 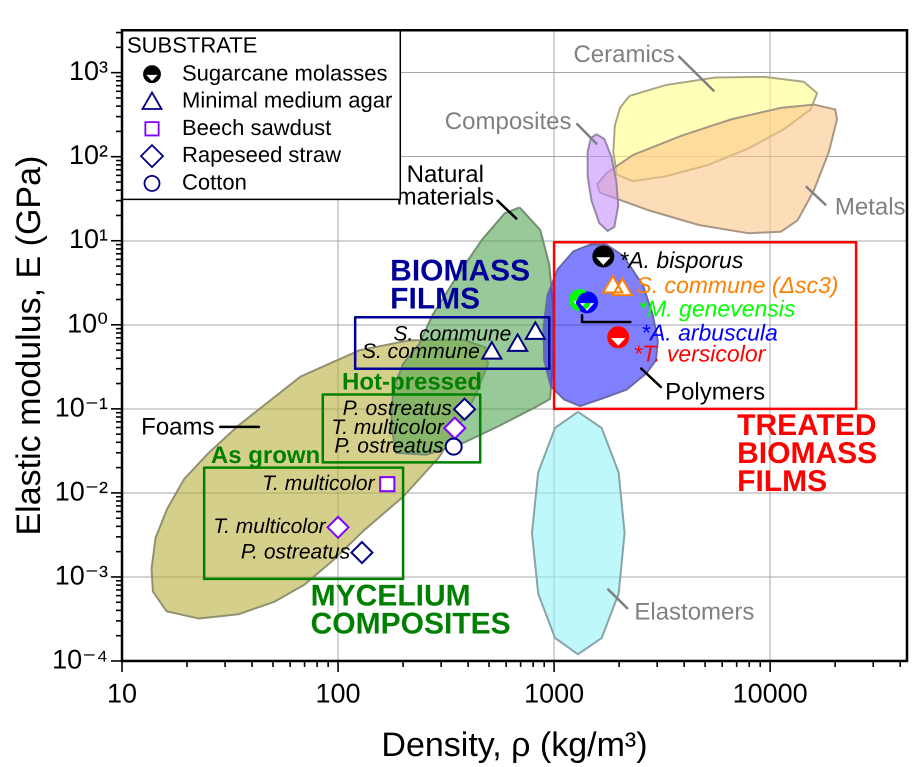 What do you see at coordinates (514, 745) in the screenshot?
I see `x-axis-title: Density, ρ (kg/m³)` at bounding box center [514, 745].